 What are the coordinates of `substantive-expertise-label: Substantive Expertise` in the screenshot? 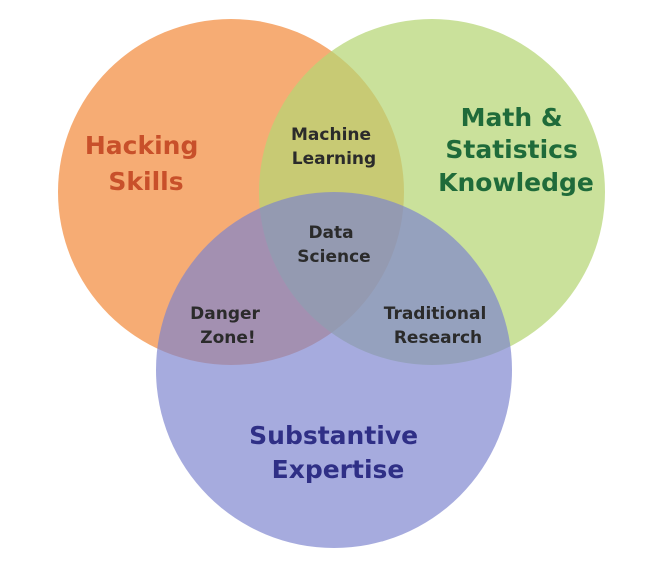 It's located at (338, 452).